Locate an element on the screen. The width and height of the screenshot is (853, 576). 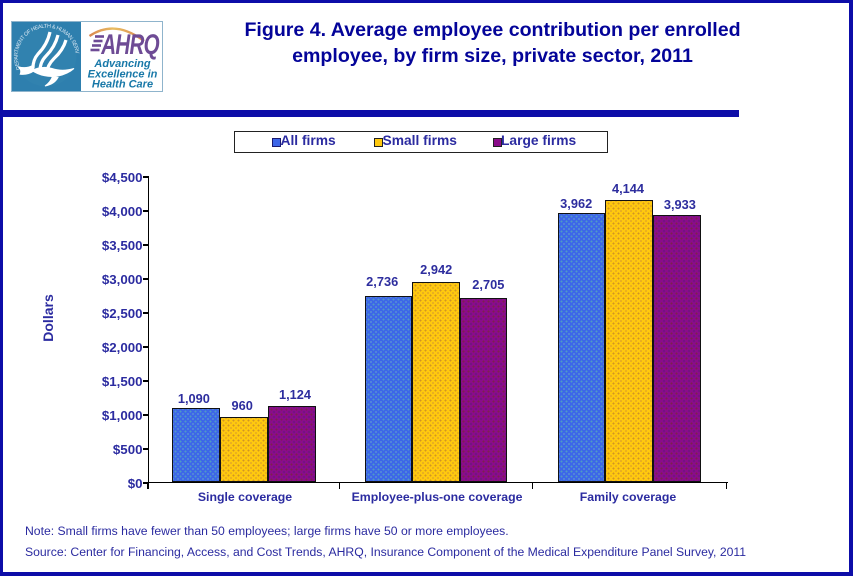
svg-text: Excellence in is located at coordinates (123, 74).